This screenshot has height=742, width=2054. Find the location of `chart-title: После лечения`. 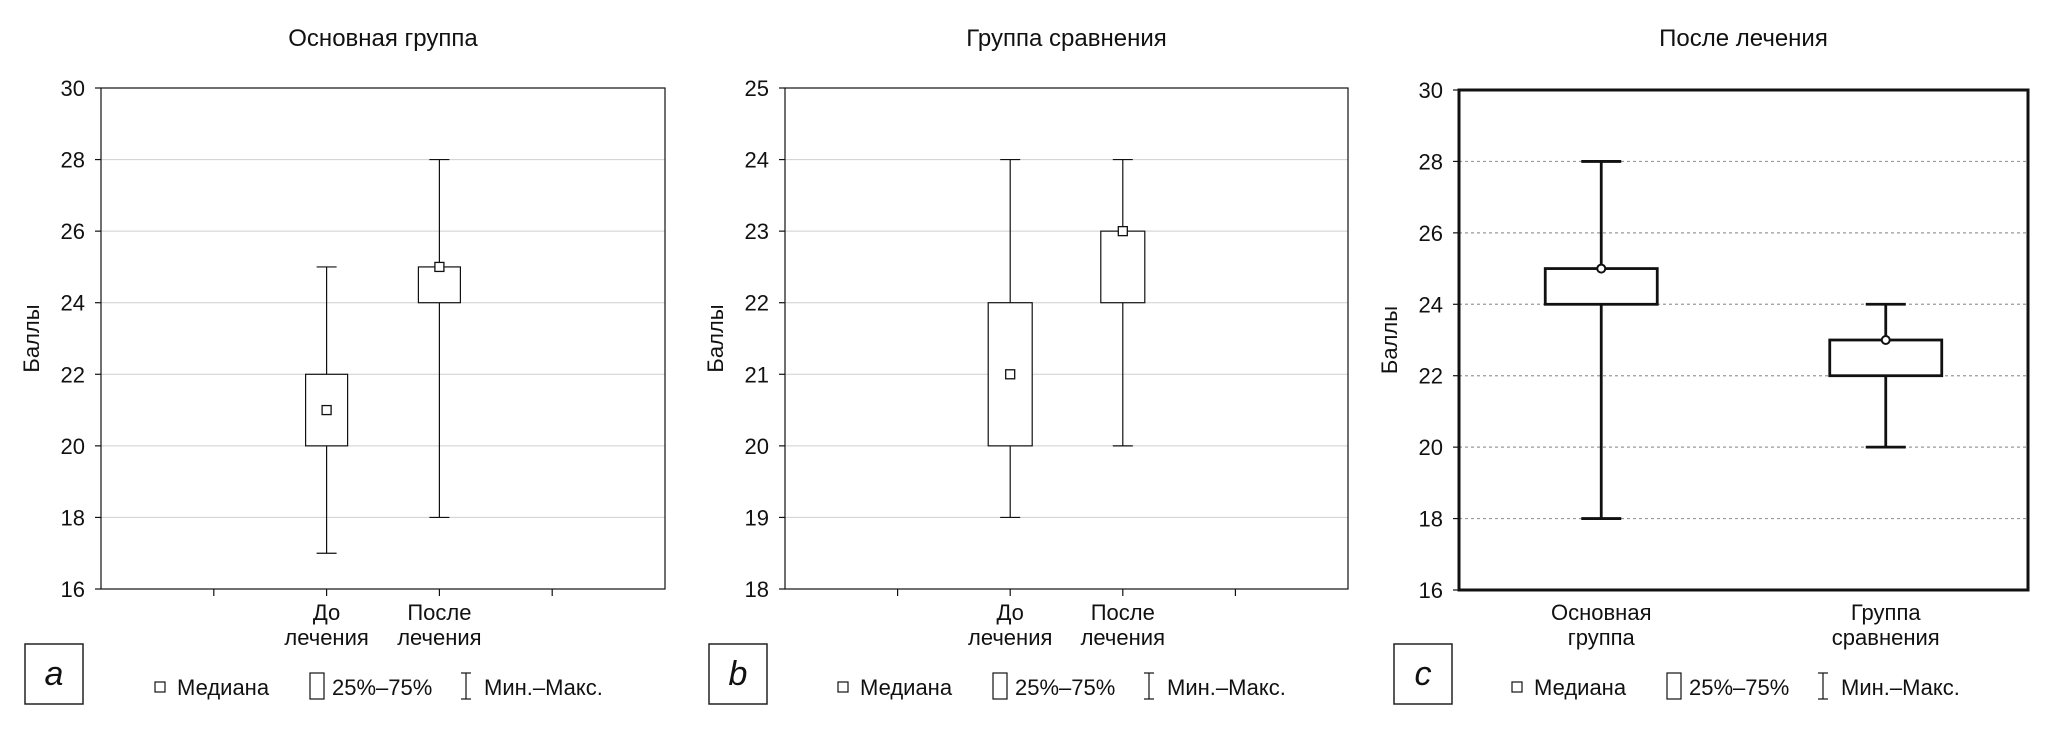

chart-title: После лечения is located at coordinates (1743, 38).